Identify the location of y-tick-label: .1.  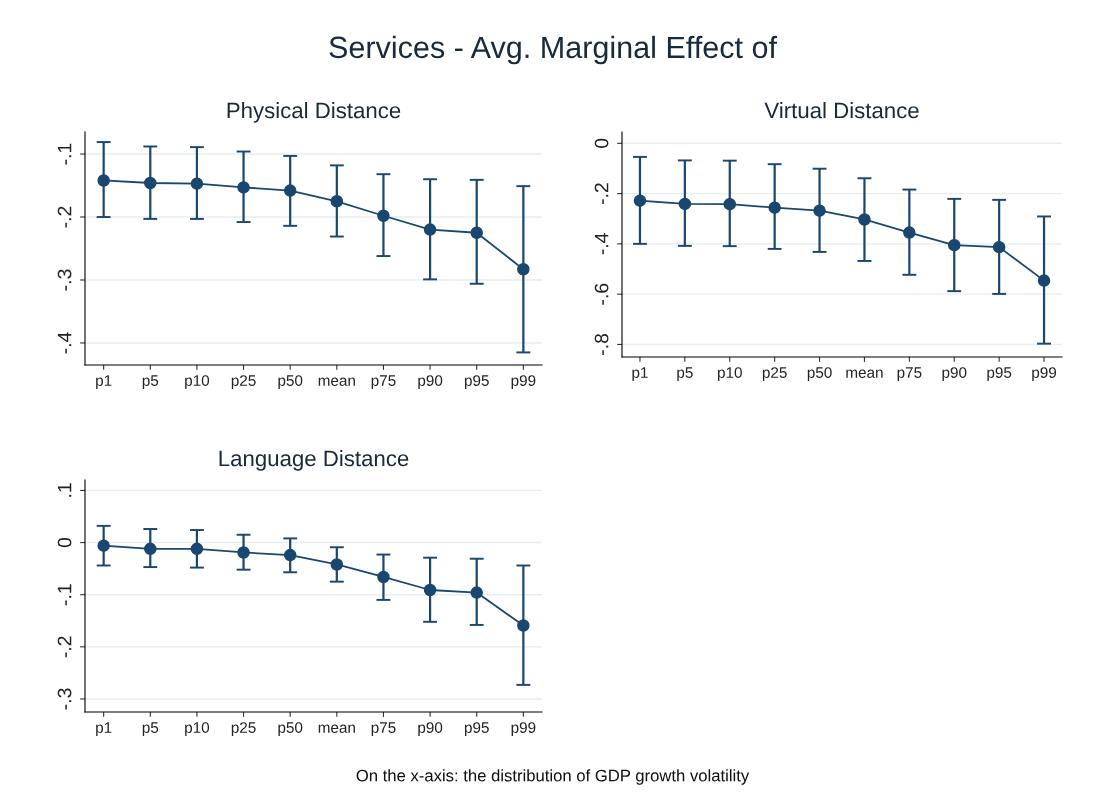
(64, 490).